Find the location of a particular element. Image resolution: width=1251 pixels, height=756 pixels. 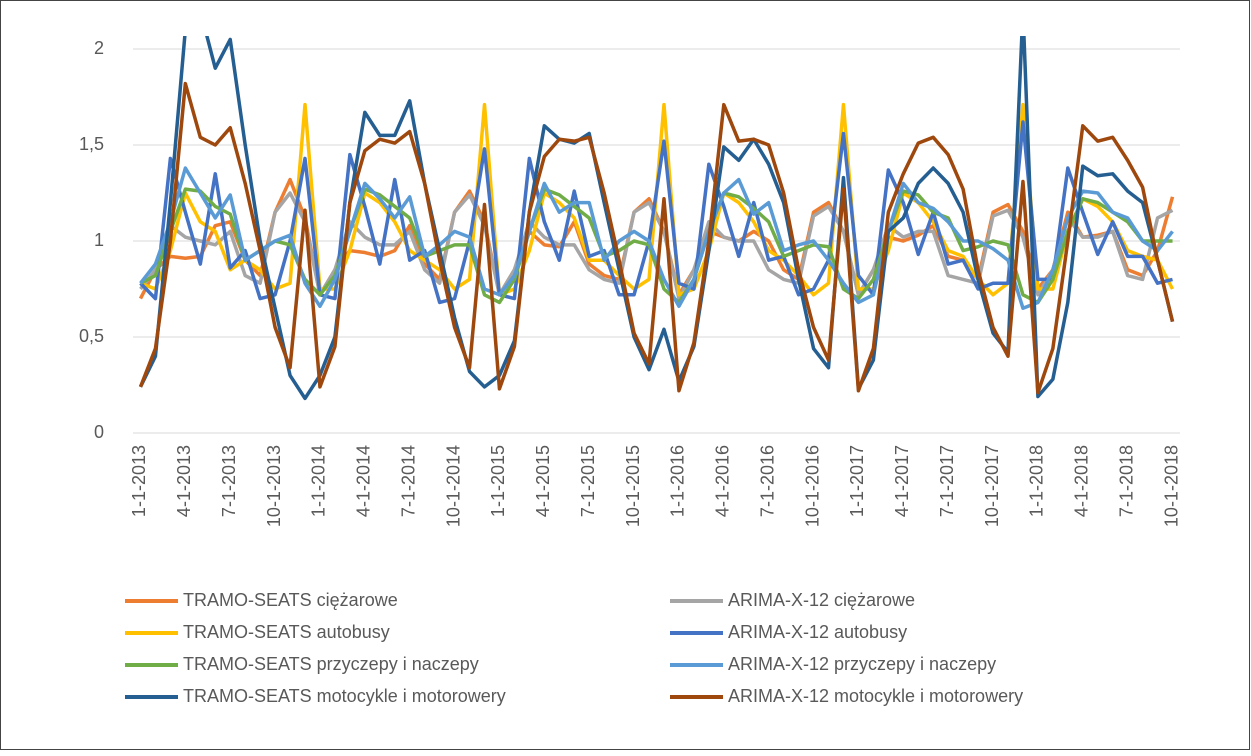

x-tick-label: 7-1-2017 is located at coordinates (947, 481).